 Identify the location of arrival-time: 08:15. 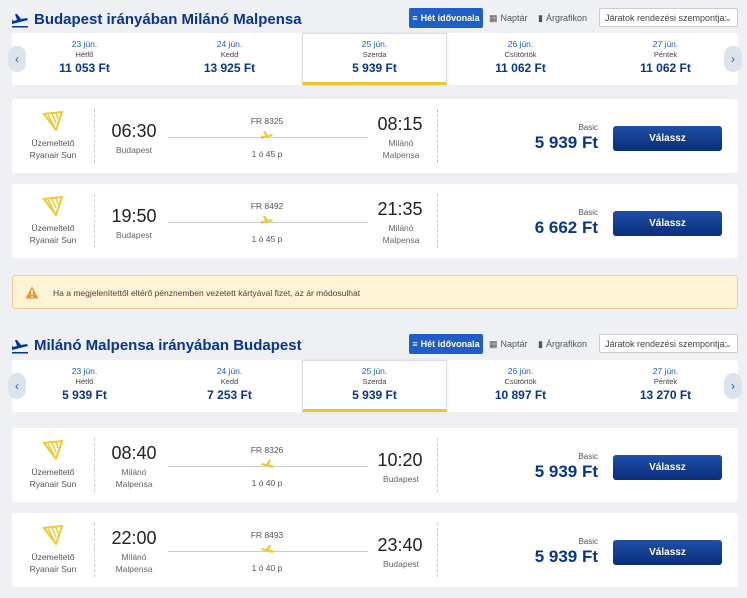
(400, 124).